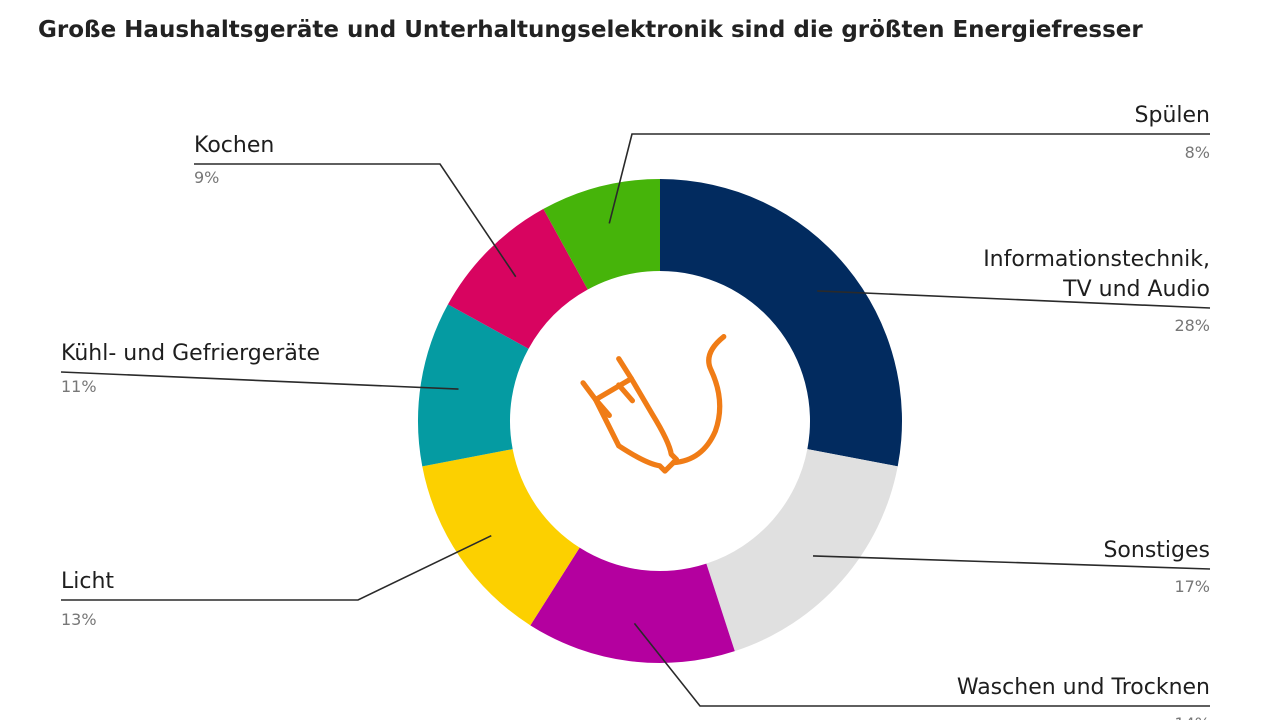 This screenshot has height=720, width=1280. Describe the element at coordinates (1197, 152) in the screenshot. I see `value-label-spuelen: 8%` at that location.